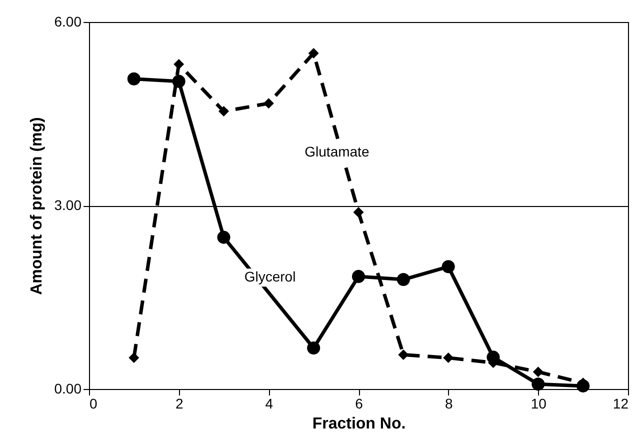 The height and width of the screenshot is (448, 639). What do you see at coordinates (337, 151) in the screenshot?
I see `series-label: Glutamate` at bounding box center [337, 151].